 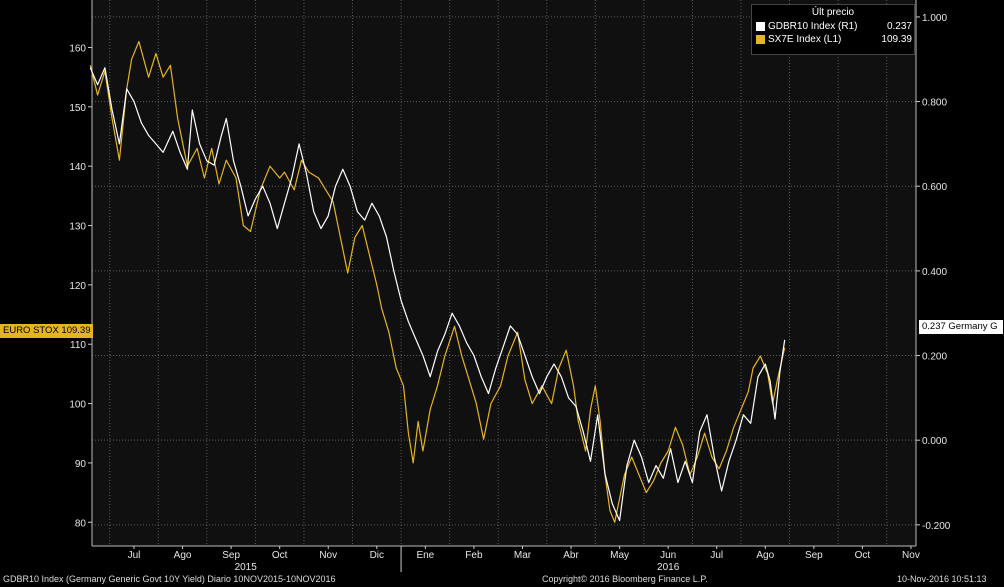 I want to click on right-tick-label: 0.000, so click(x=934, y=441).